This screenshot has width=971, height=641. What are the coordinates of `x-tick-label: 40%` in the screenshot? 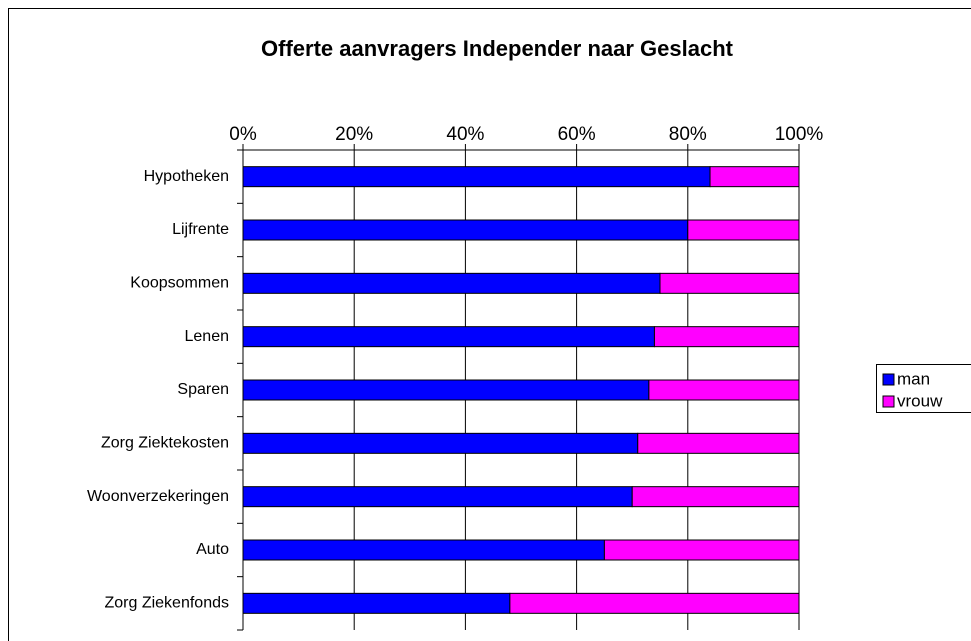 It's located at (465, 134).